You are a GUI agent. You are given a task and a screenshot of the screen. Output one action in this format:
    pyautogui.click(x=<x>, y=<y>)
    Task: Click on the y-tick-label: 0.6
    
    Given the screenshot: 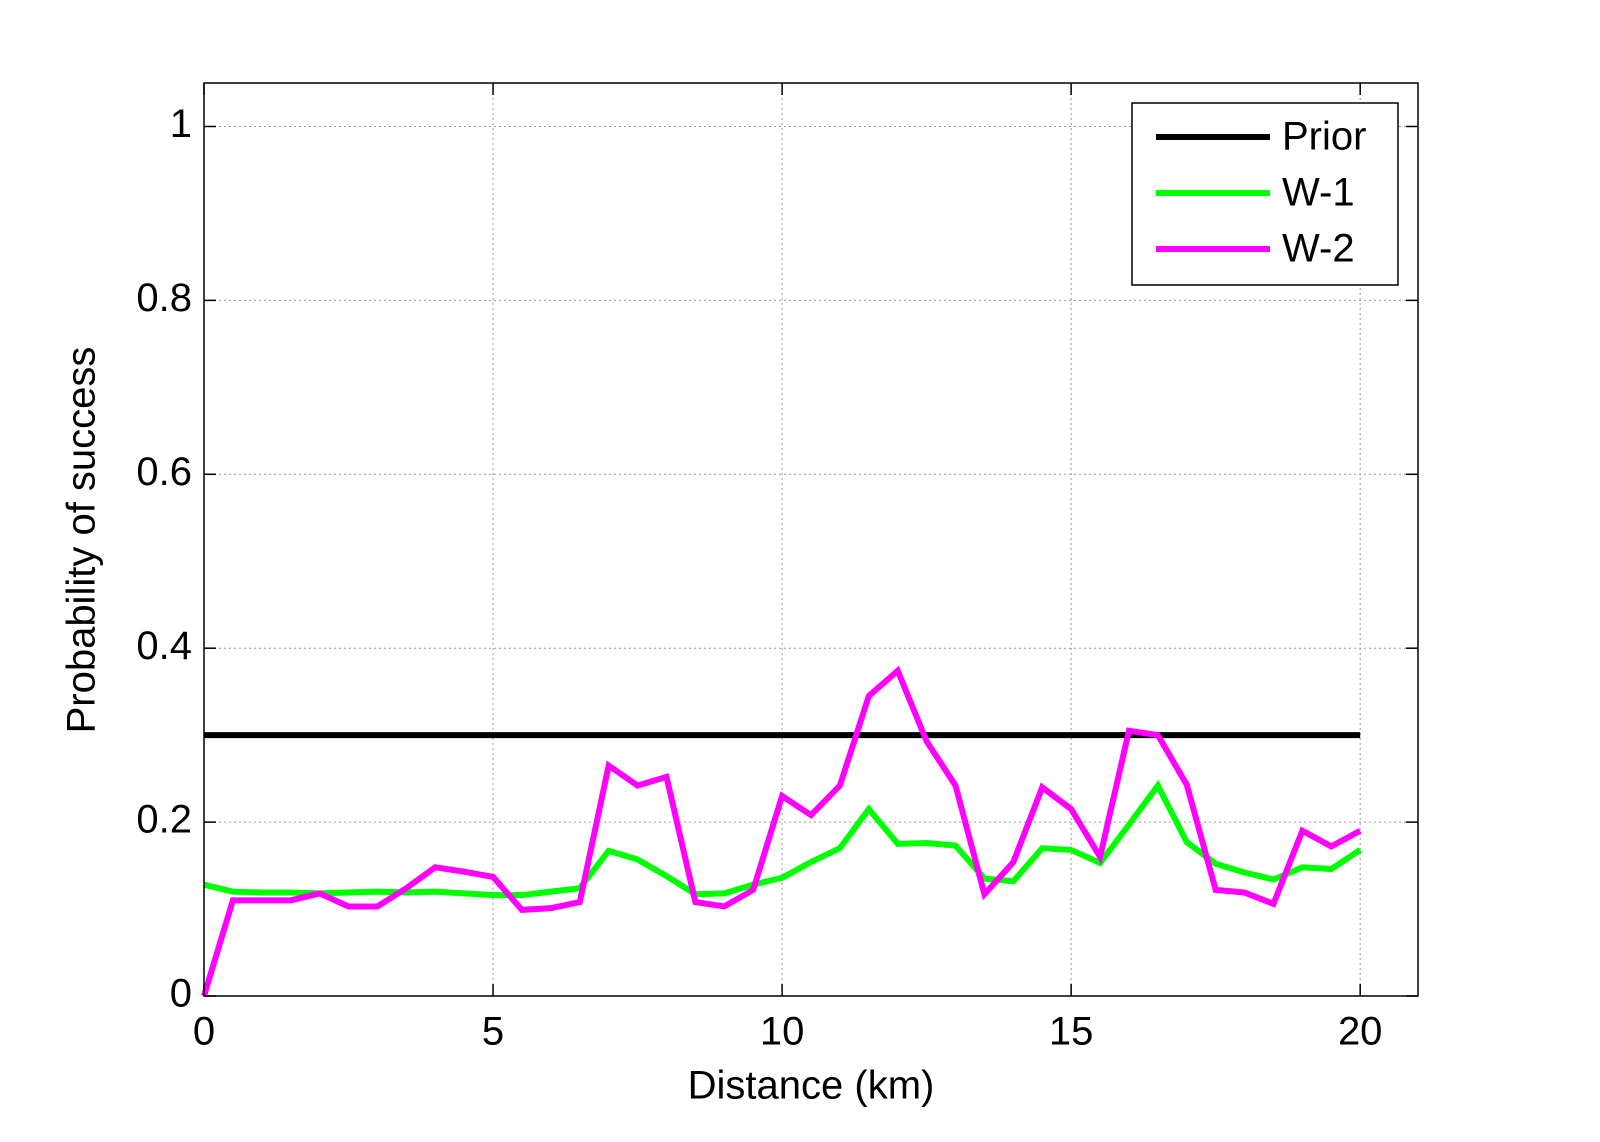 What is the action you would take?
    pyautogui.click(x=164, y=472)
    